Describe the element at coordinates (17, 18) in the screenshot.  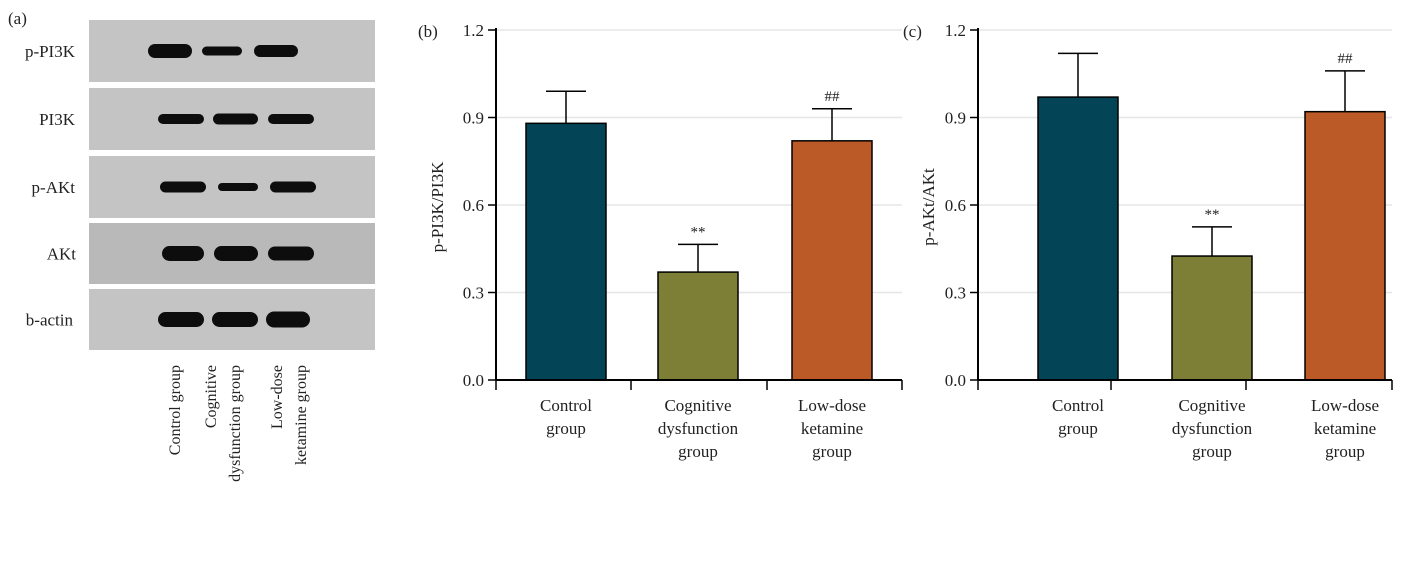
I see `panel-label-a: (a)` at that location.